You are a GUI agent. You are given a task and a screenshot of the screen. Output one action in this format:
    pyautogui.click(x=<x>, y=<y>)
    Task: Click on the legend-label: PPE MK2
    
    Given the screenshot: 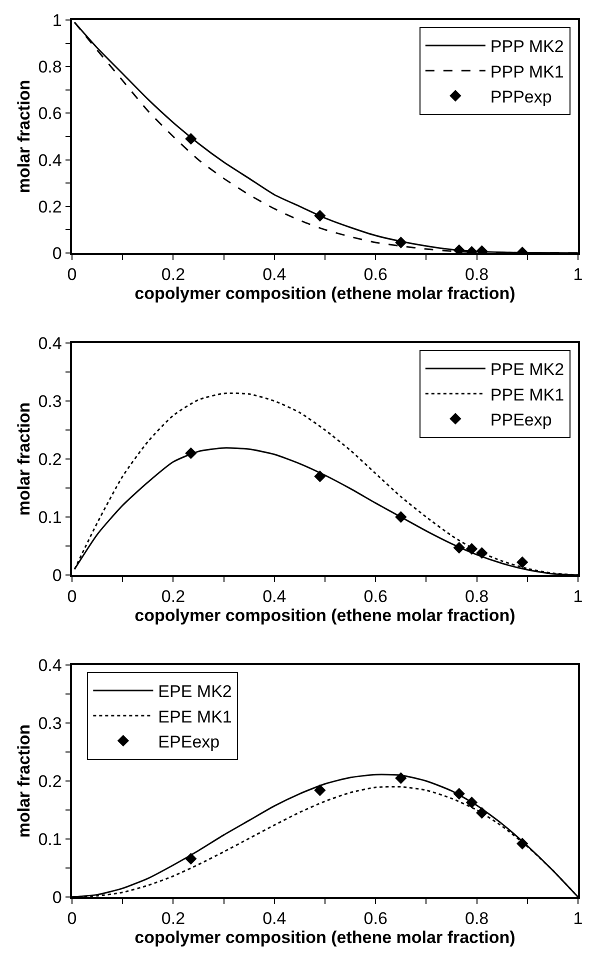 What is the action you would take?
    pyautogui.click(x=527, y=370)
    